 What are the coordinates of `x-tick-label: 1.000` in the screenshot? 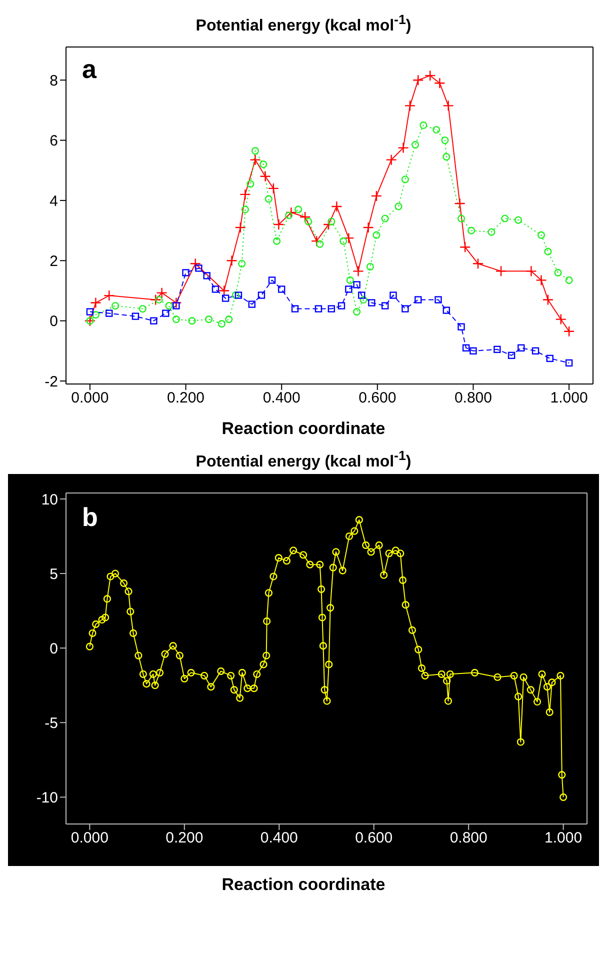 It's located at (569, 398).